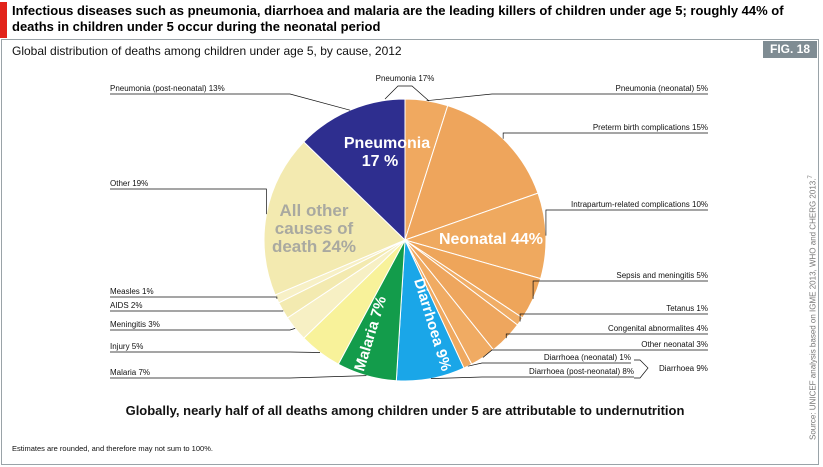 The image size is (823, 467). Describe the element at coordinates (683, 368) in the screenshot. I see `label-diarrhoea-total: Diarrhoea 9%` at that location.